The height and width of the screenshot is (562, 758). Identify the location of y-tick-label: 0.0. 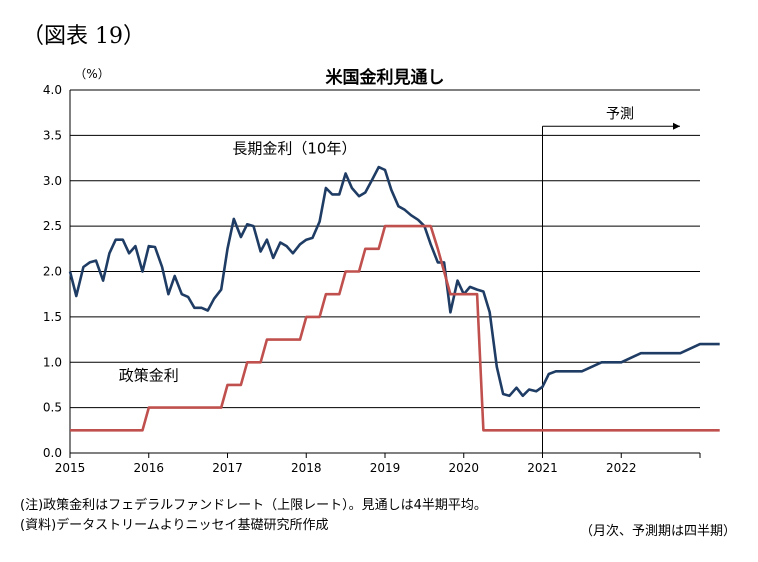
(52, 453).